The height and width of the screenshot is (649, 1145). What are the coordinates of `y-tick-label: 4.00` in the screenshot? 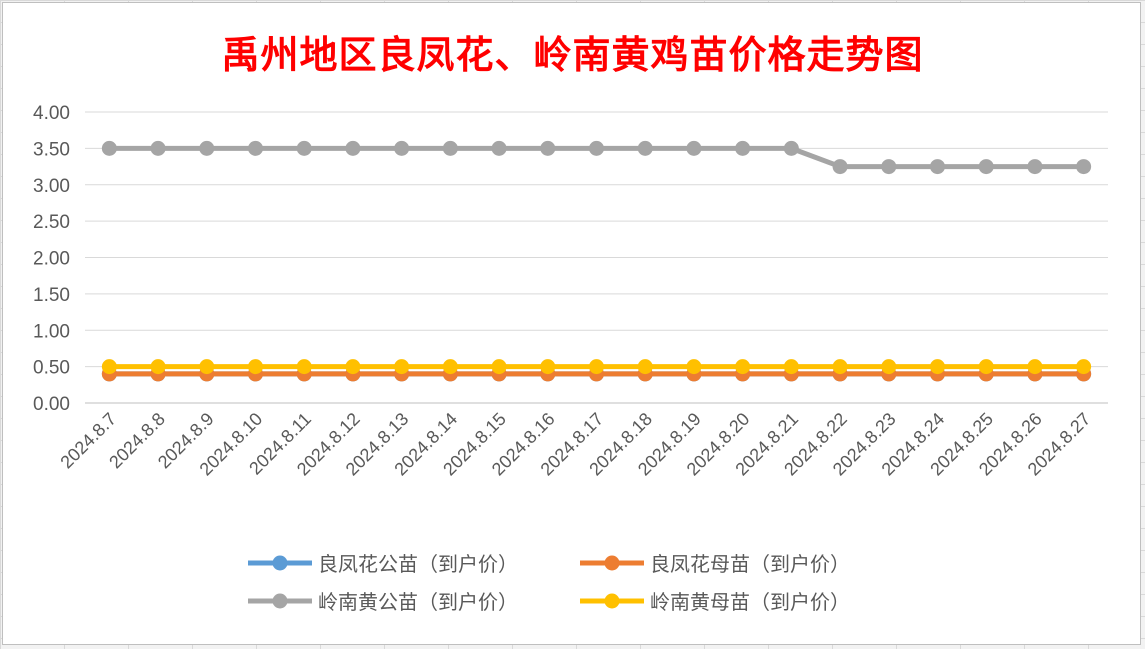 It's located at (51, 113).